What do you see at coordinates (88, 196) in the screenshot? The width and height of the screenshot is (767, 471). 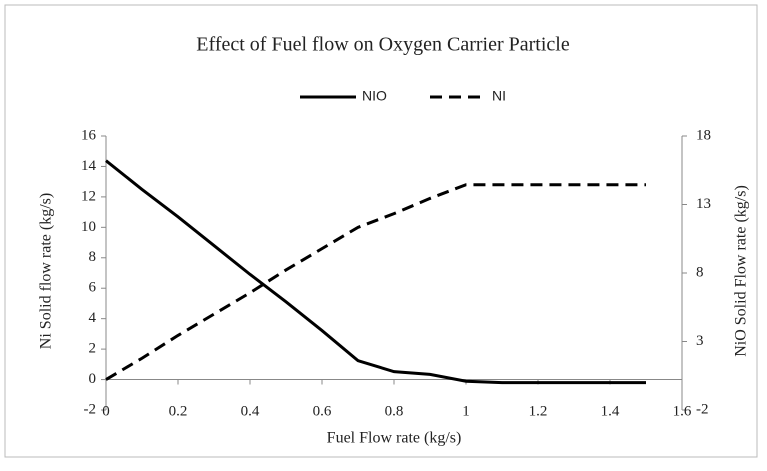 I see `y-tick-label: 12` at bounding box center [88, 196].